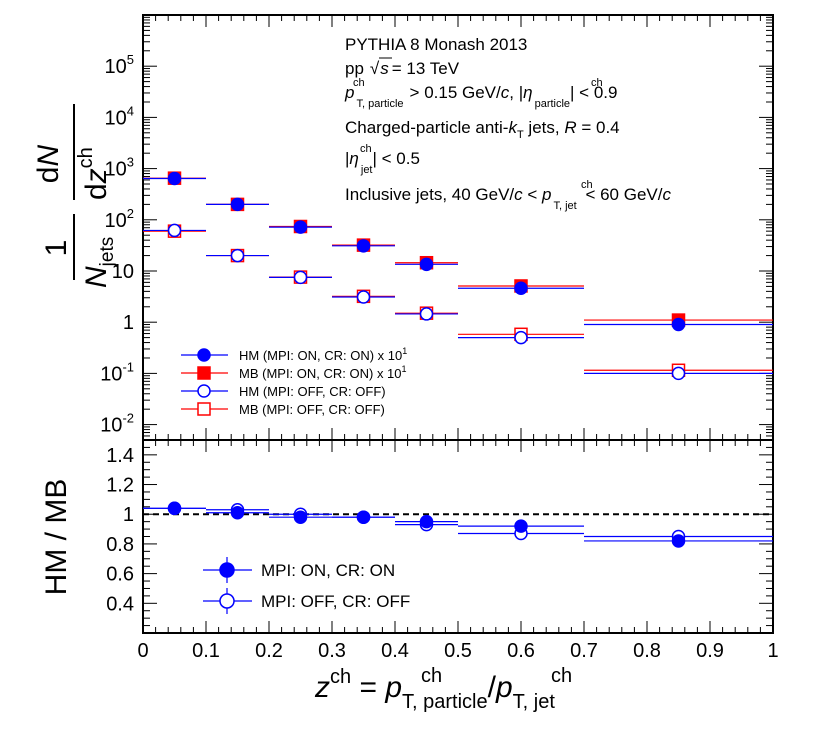 This screenshot has width=830, height=729. What do you see at coordinates (142, 651) in the screenshot?
I see `x-tick-label: 0` at bounding box center [142, 651].